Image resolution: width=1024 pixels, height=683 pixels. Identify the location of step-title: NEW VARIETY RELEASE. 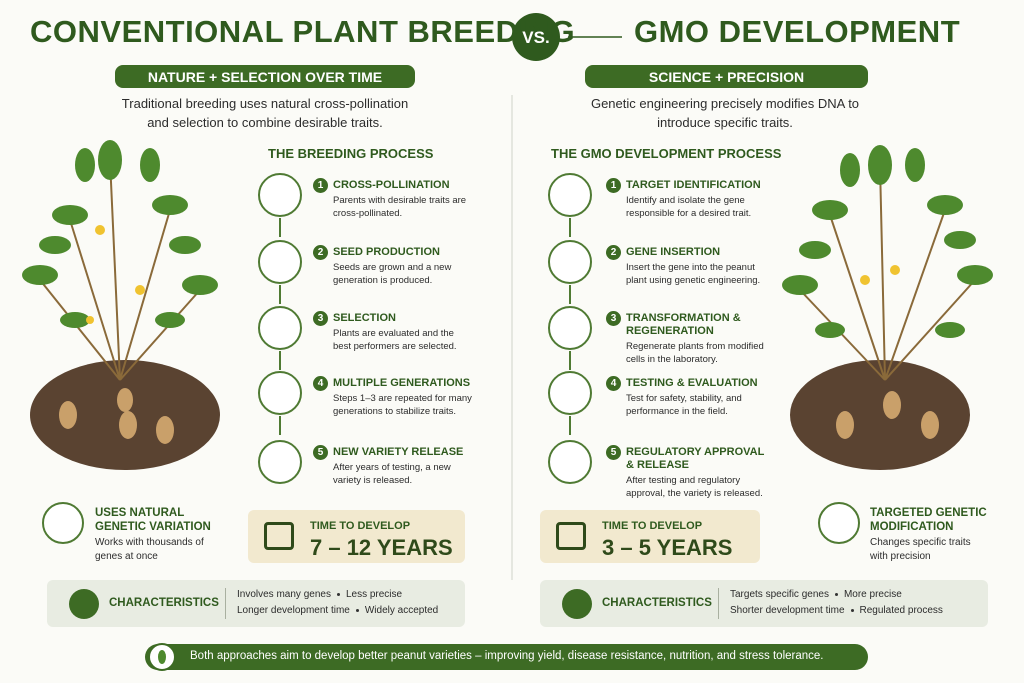
(398, 452).